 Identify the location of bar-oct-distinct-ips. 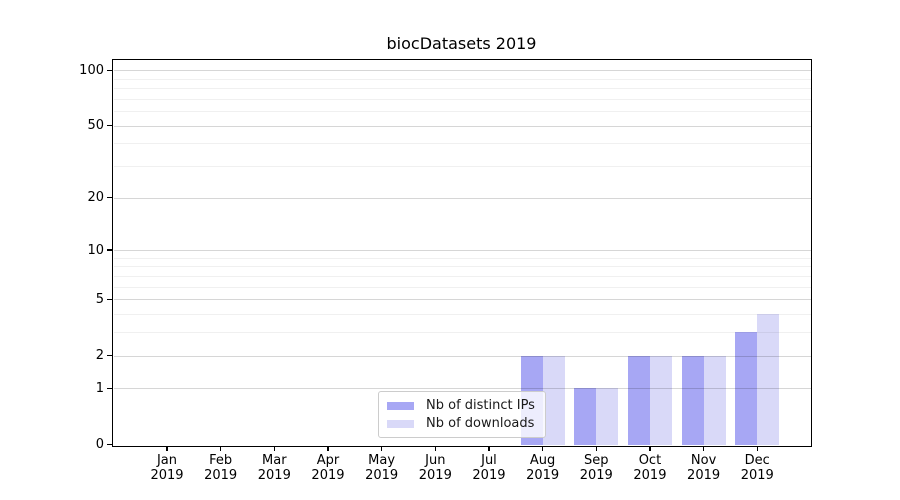
(638, 400).